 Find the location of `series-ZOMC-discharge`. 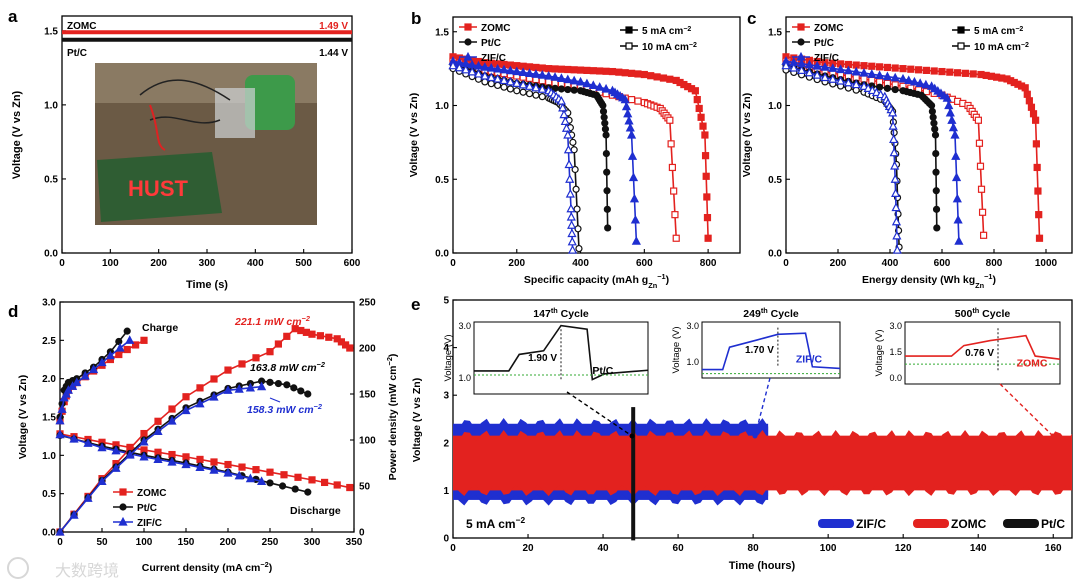

series-ZOMC-discharge is located at coordinates (204, 461).